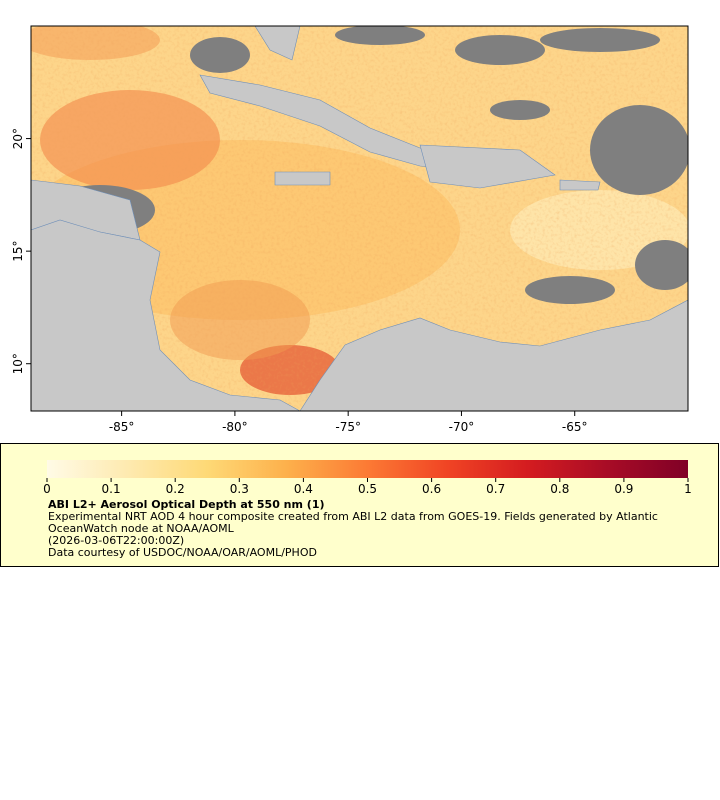  I want to click on x-tick-label: -85°, so click(122, 427).